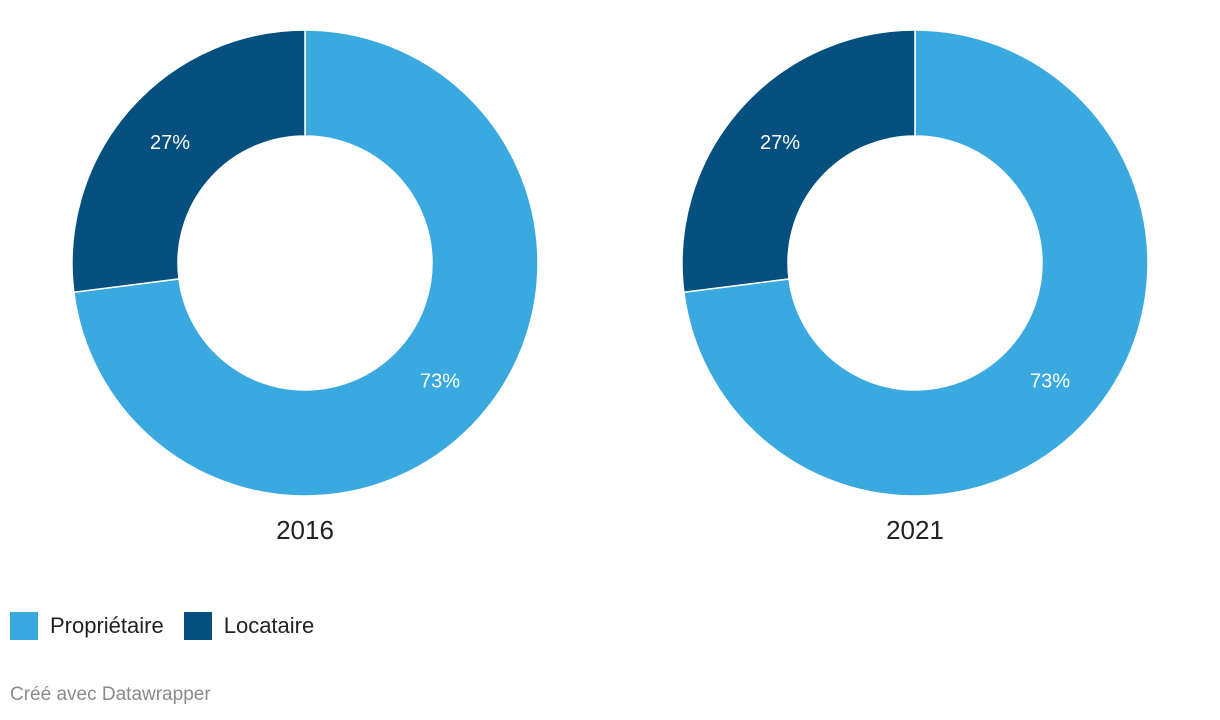  I want to click on legend-label-proprietaire: Propriétaire, so click(107, 625).